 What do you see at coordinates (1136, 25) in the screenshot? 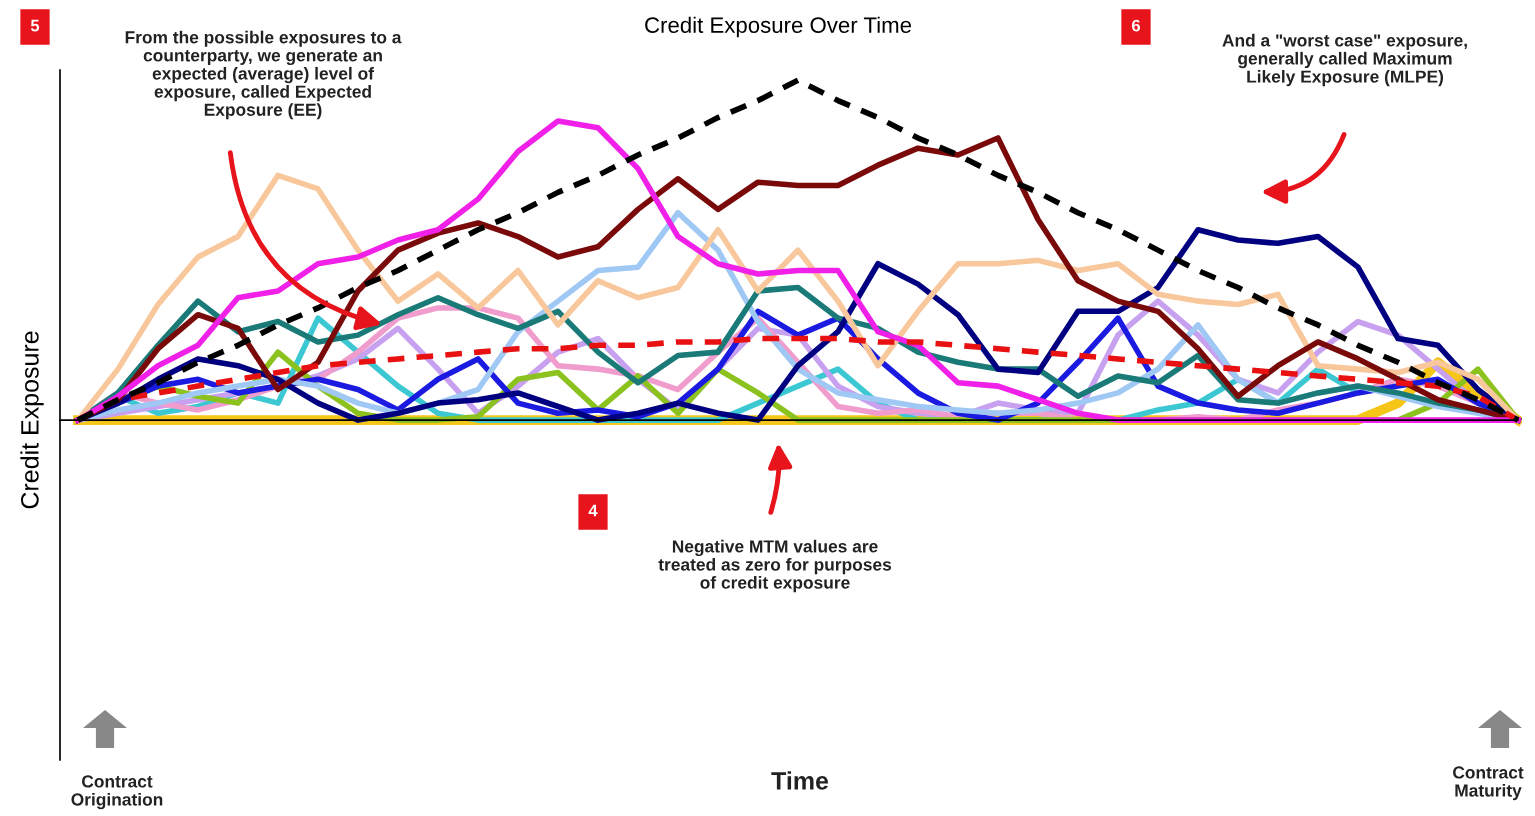
I see `text: 6` at bounding box center [1136, 25].